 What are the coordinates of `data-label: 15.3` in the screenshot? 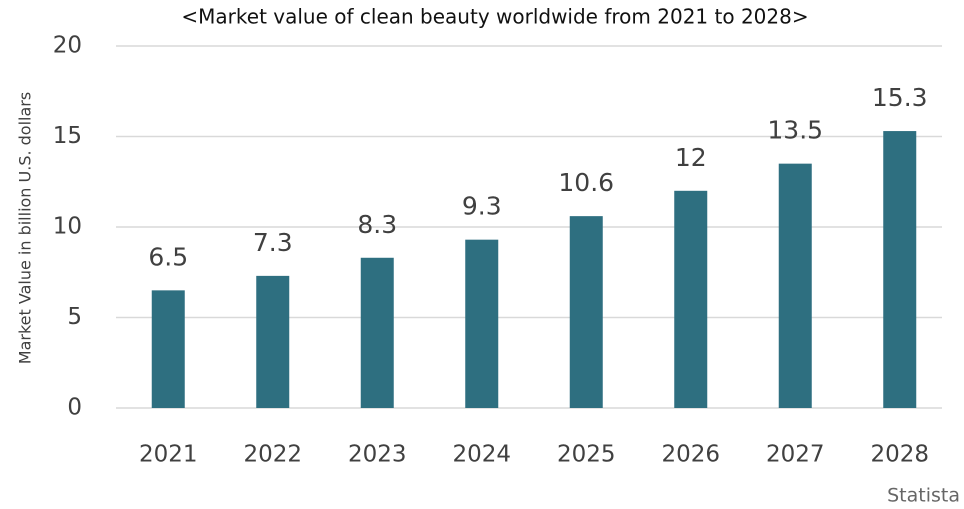 It's located at (900, 97).